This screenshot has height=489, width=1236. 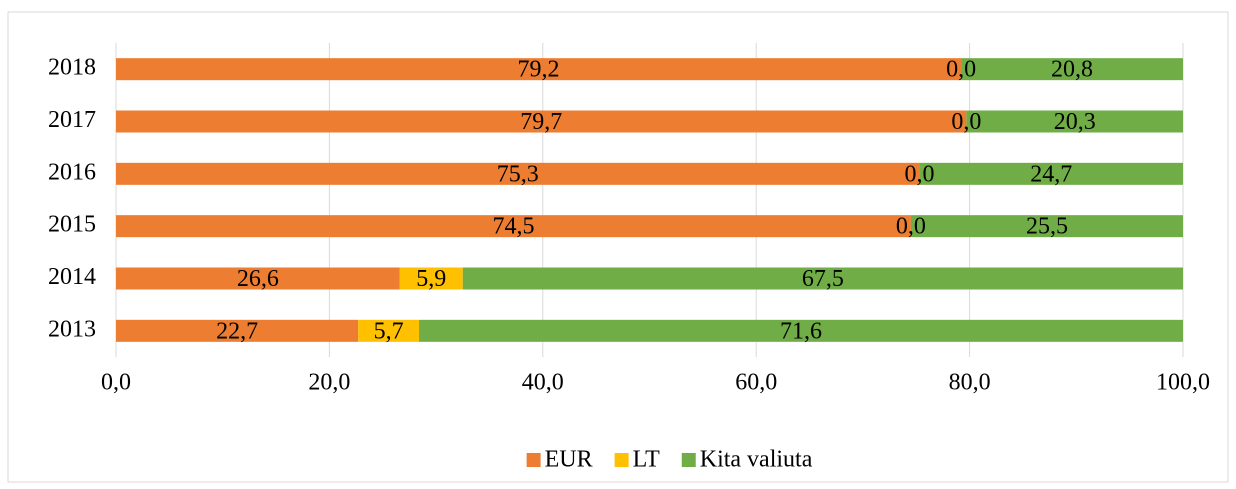 I want to click on y-tick-label: 2018, so click(x=72, y=68).